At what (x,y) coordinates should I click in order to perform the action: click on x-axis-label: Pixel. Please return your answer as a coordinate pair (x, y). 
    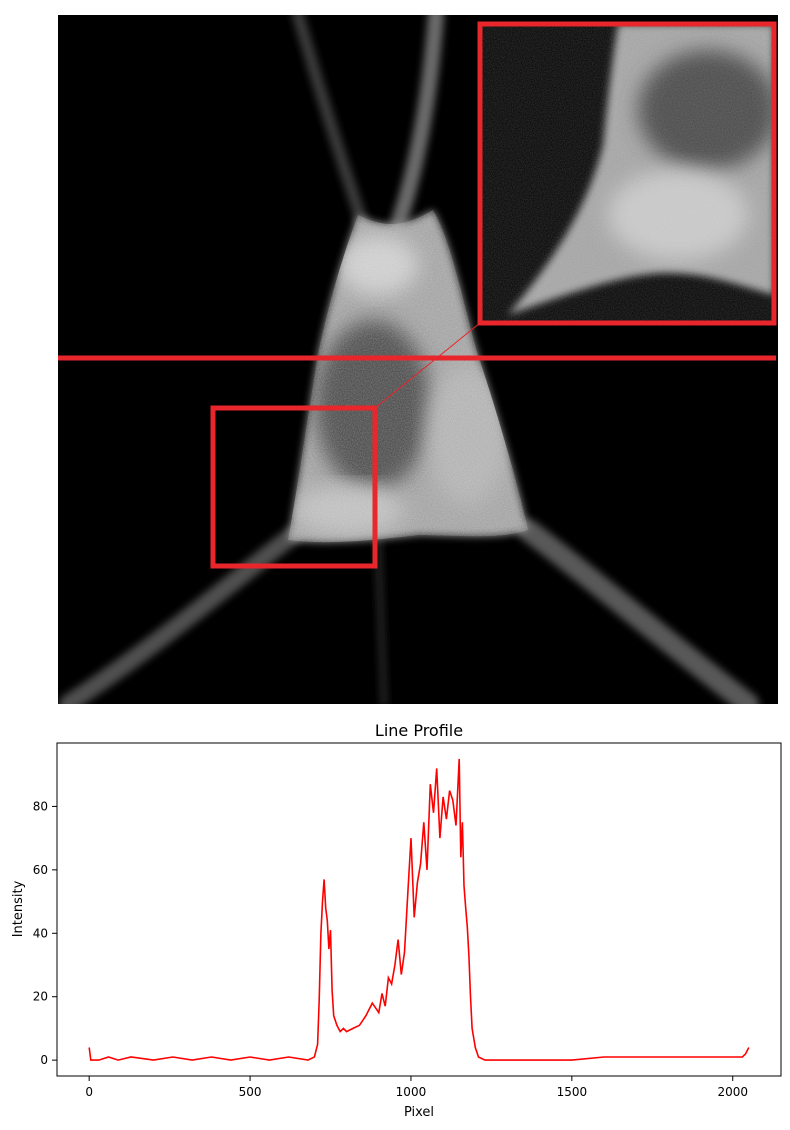
    Looking at the image, I should click on (419, 1112).